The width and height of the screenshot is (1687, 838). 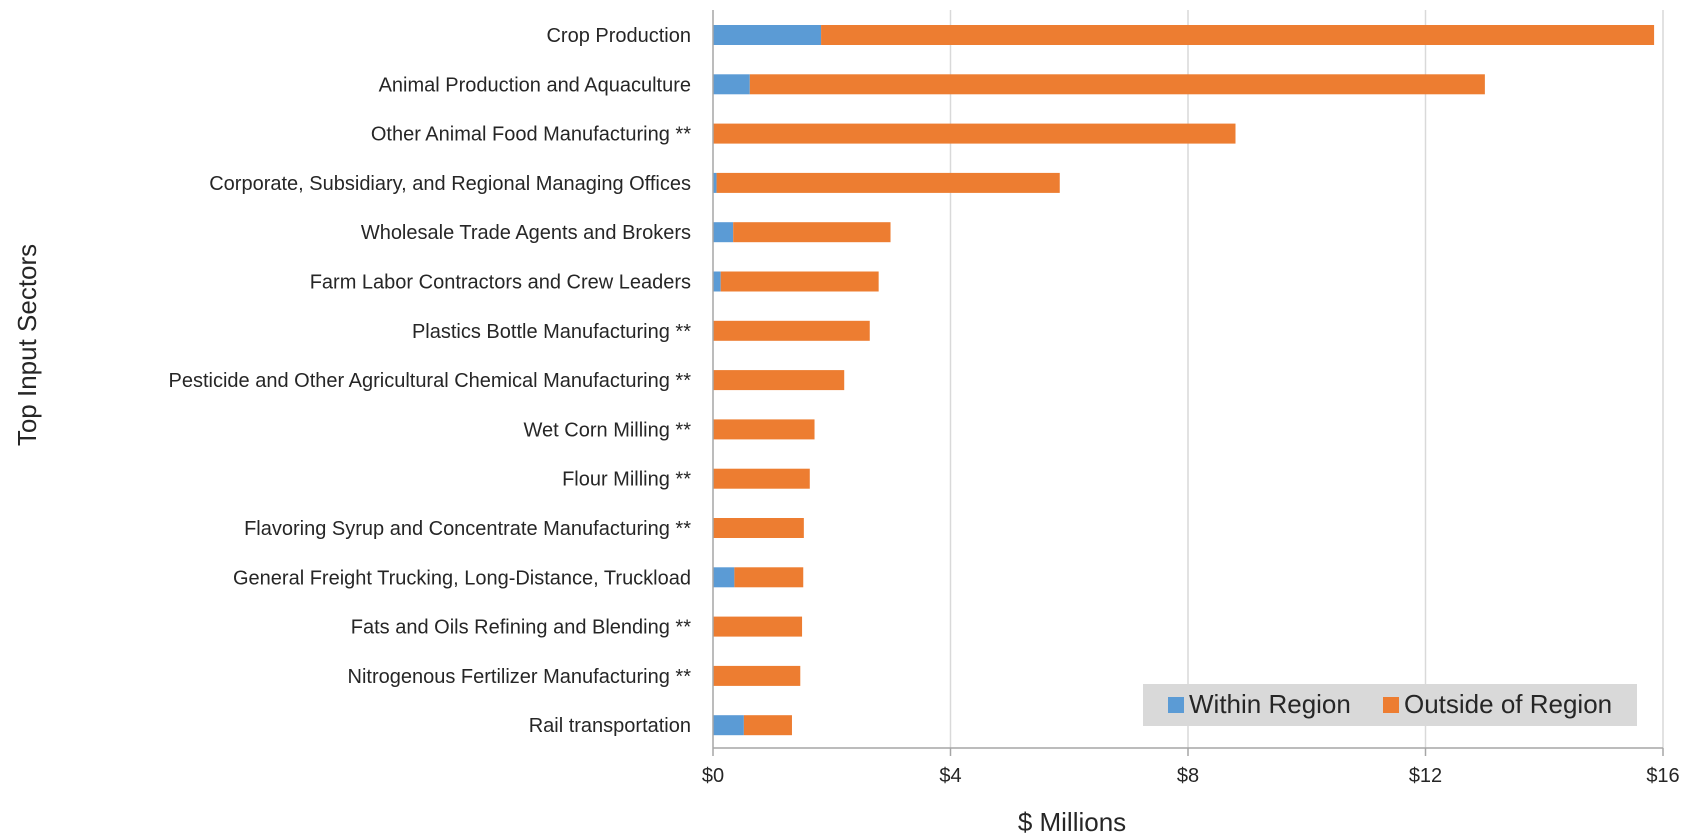 I want to click on legend: Within Region Outside of Region, so click(x=1390, y=705).